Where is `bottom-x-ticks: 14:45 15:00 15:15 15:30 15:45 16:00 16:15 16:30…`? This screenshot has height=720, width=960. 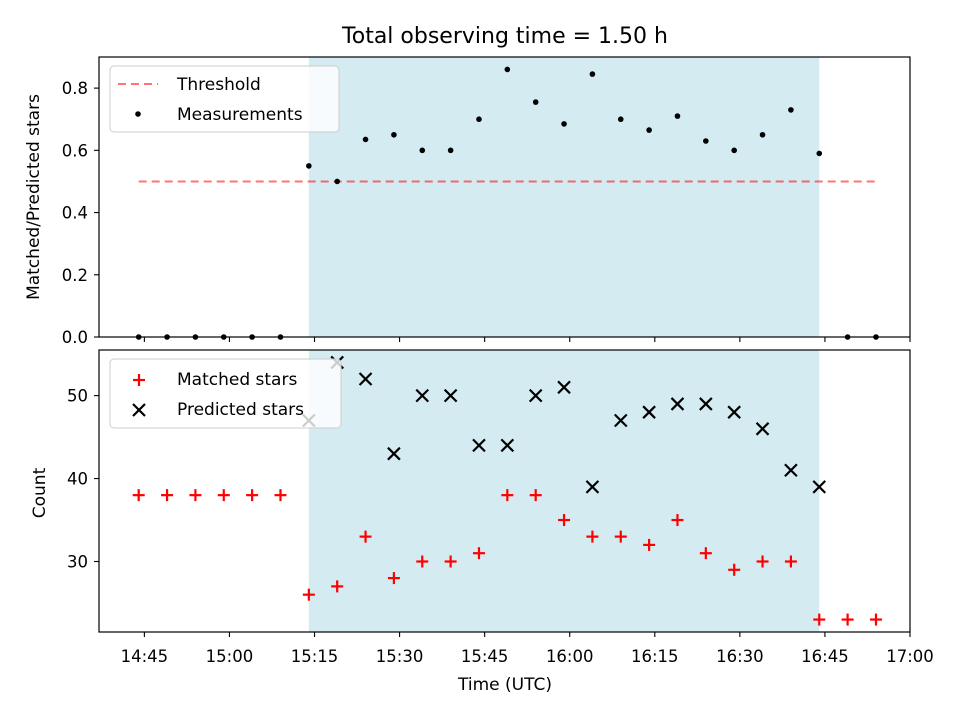
bottom-x-ticks: 14:45 15:00 15:15 15:30 15:45 16:00 16:15 16:30… is located at coordinates (527, 649).